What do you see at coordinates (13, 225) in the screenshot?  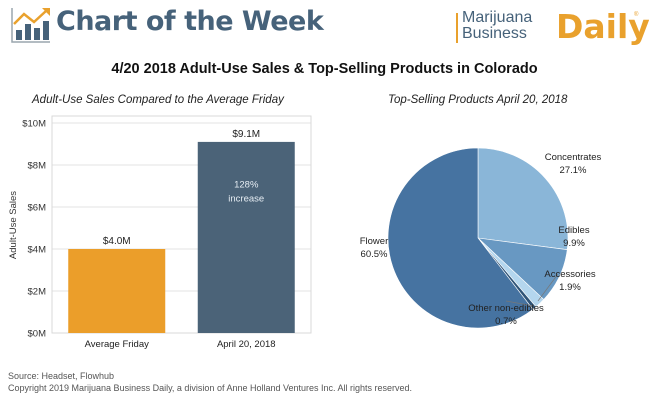 I see `y-axis-label: Adult-Use Sales` at bounding box center [13, 225].